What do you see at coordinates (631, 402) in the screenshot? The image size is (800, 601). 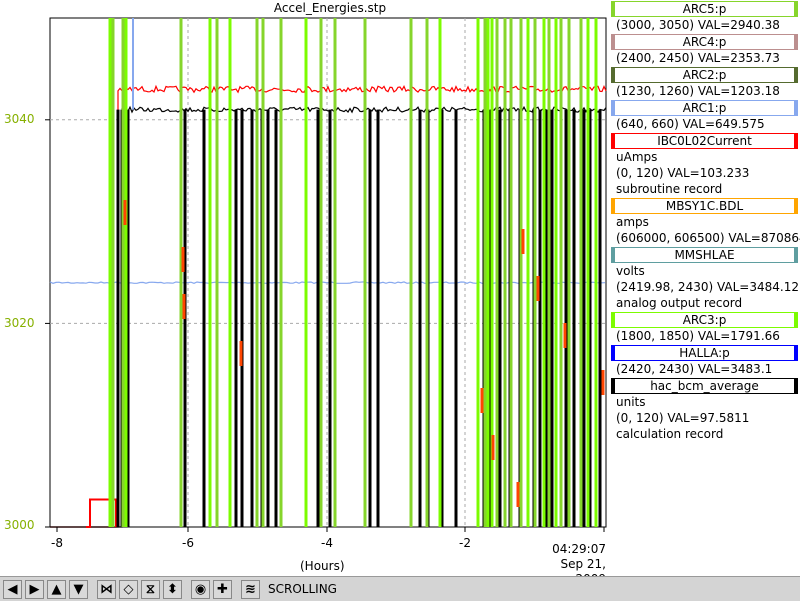 I see `legend-detail: units` at bounding box center [631, 402].